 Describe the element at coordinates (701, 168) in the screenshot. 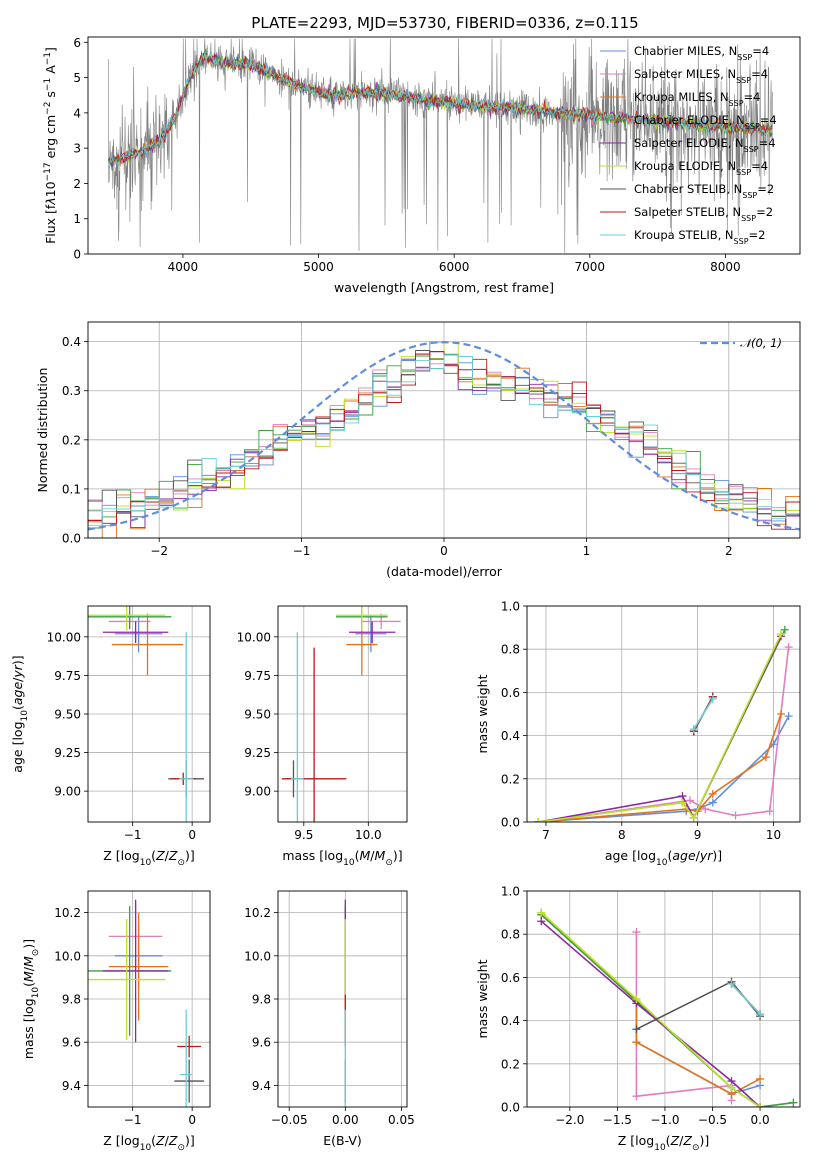

I see `legend-label: Kroupa ELODIE, NSSP=4` at that location.